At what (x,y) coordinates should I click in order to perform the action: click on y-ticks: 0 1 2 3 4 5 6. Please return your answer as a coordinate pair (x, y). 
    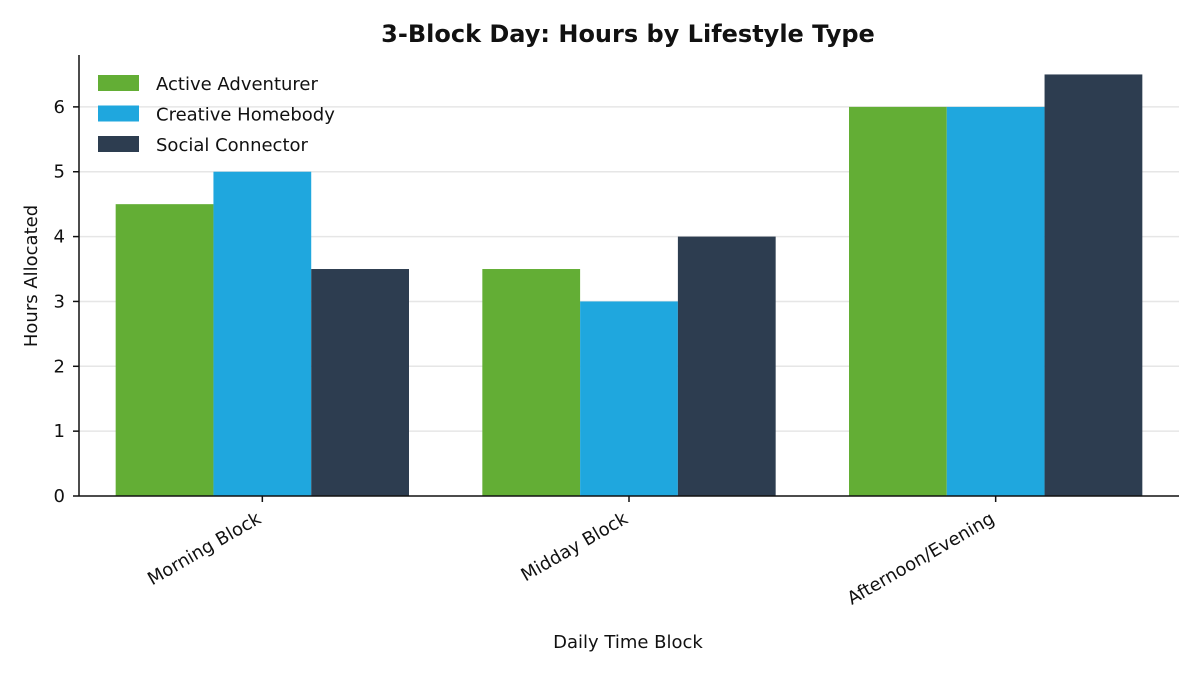
    Looking at the image, I should click on (66, 302).